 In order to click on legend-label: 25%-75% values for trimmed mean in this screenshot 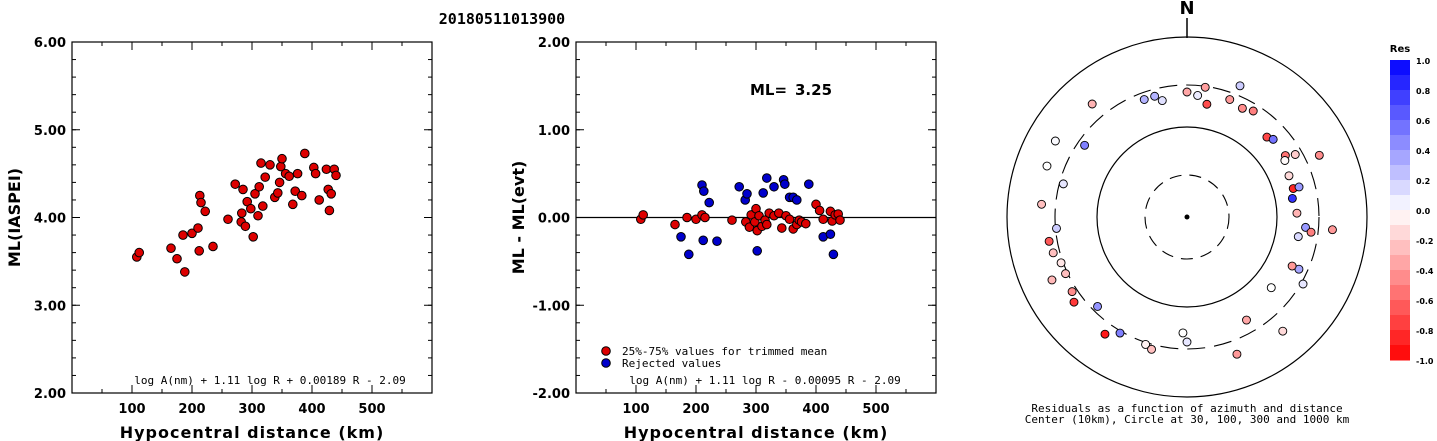, I will do `click(724, 351)`.